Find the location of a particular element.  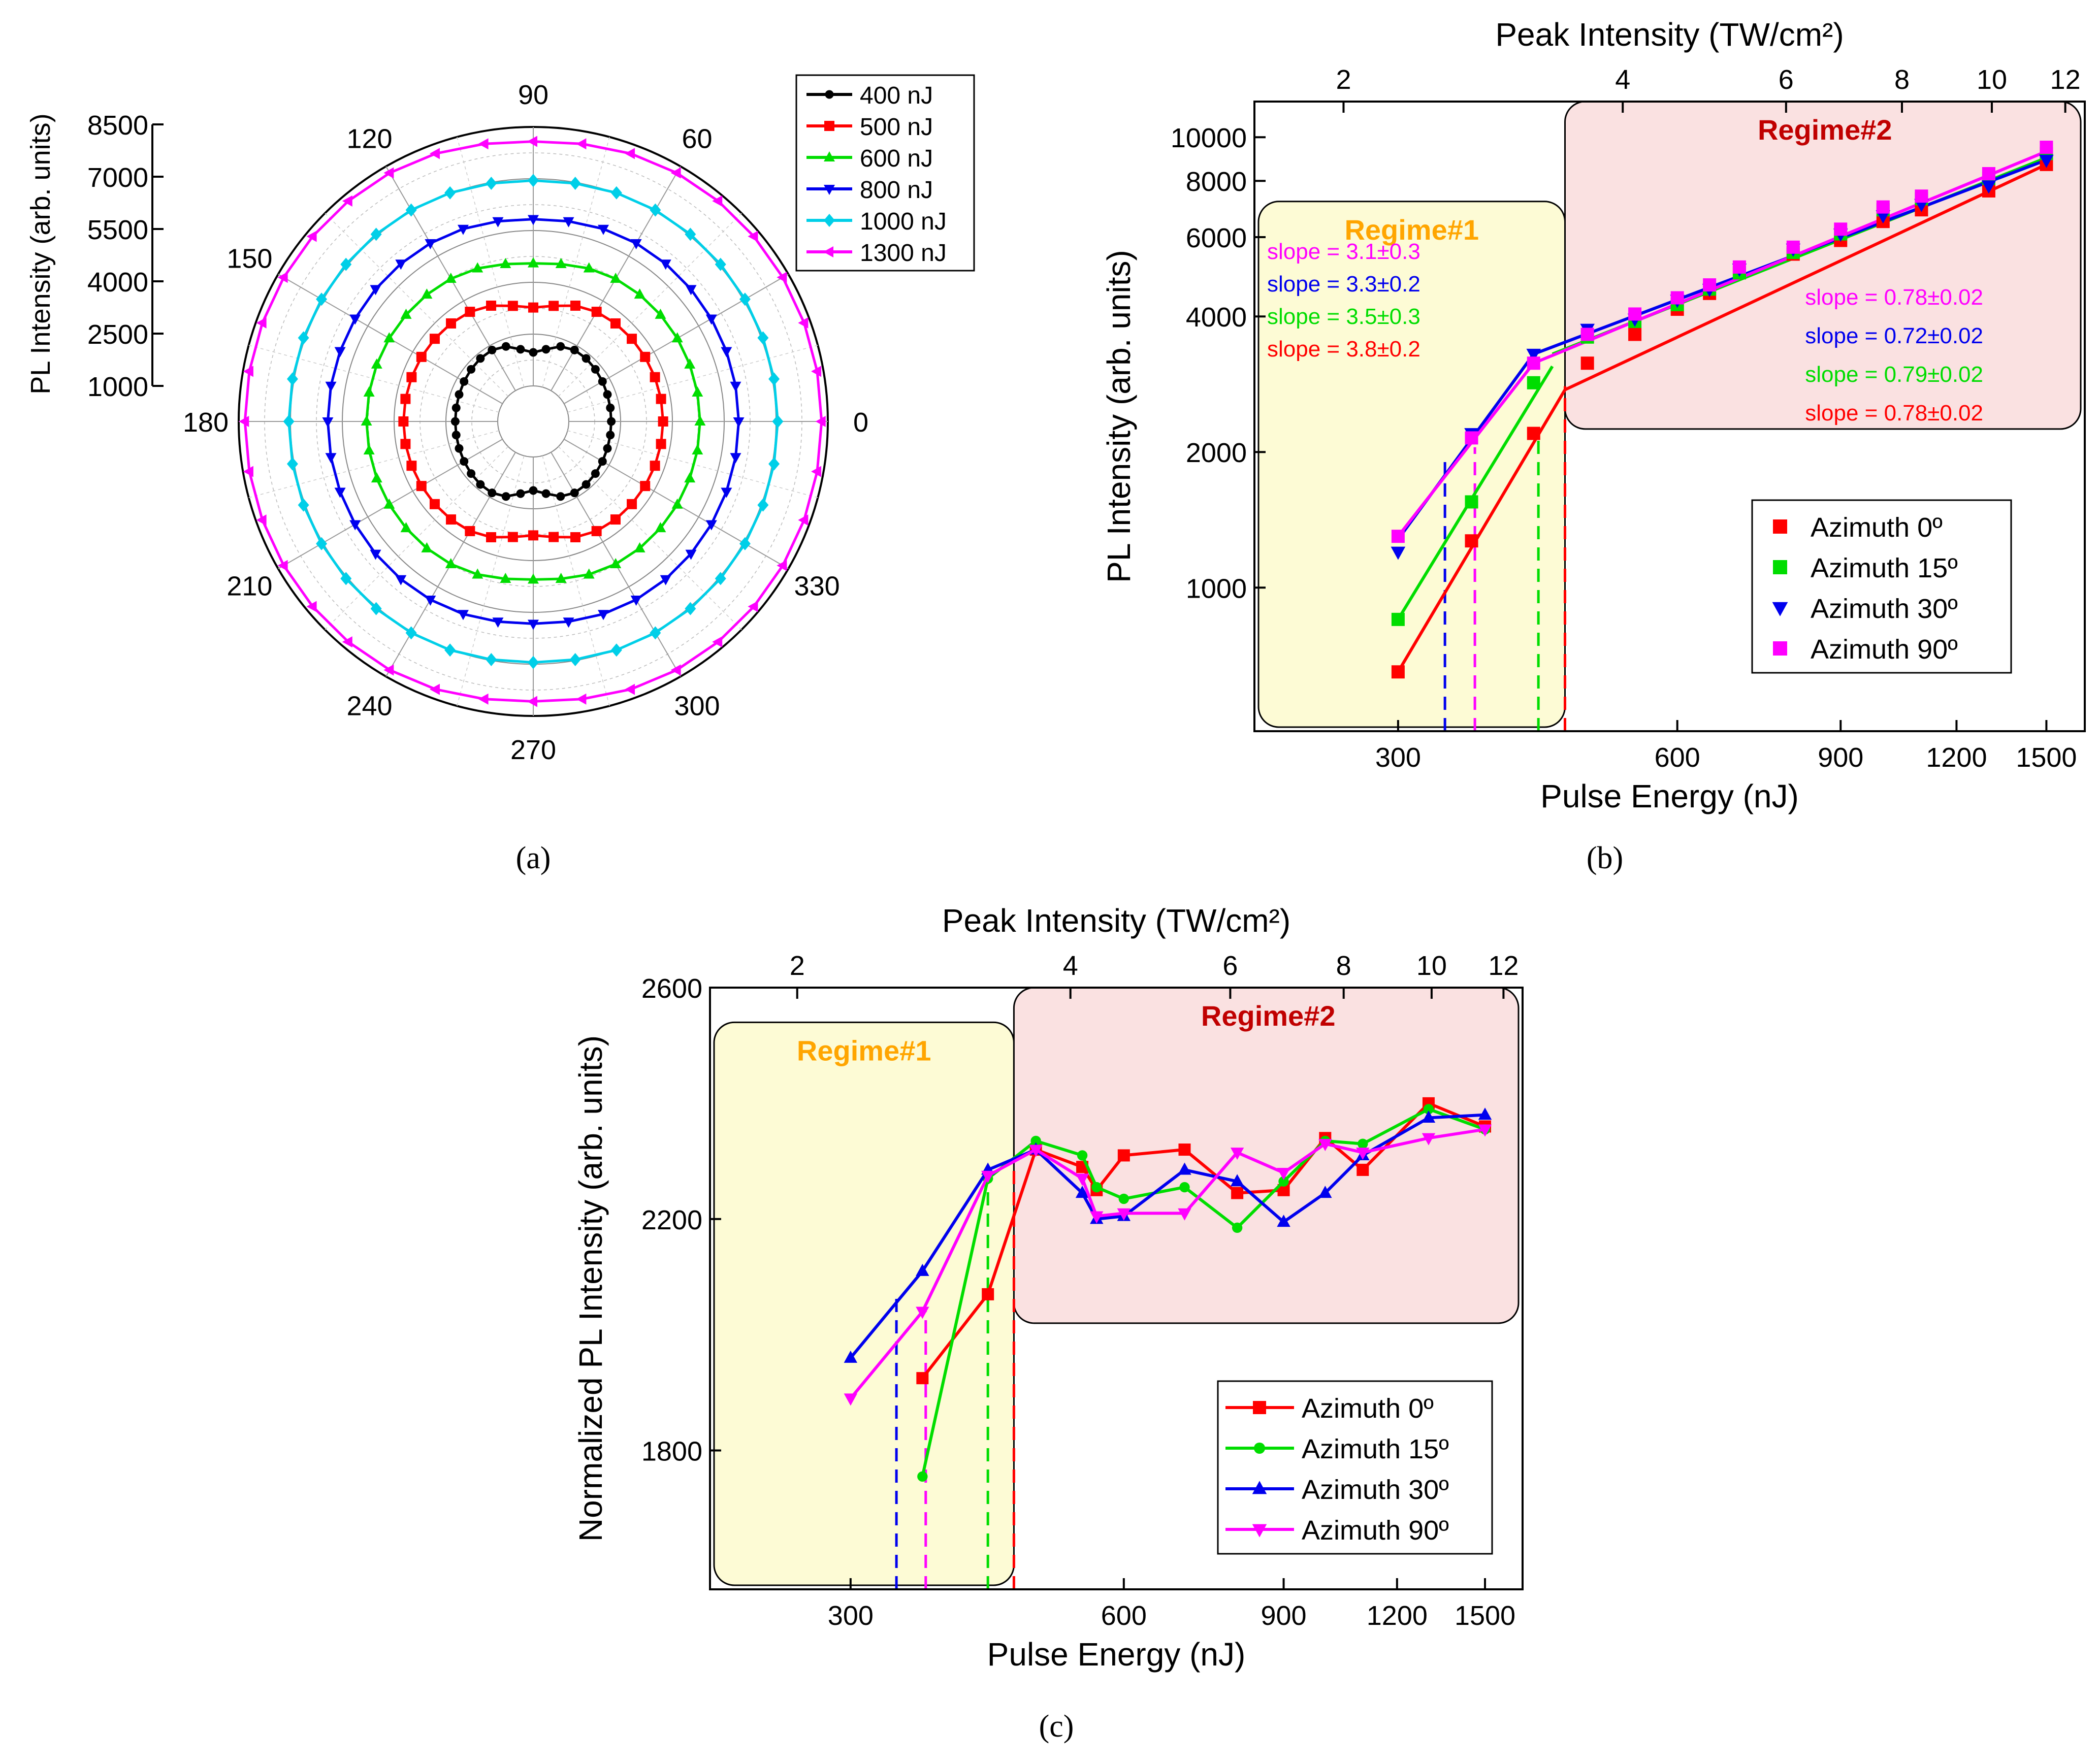

angle-tick-label: 180 is located at coordinates (206, 423).